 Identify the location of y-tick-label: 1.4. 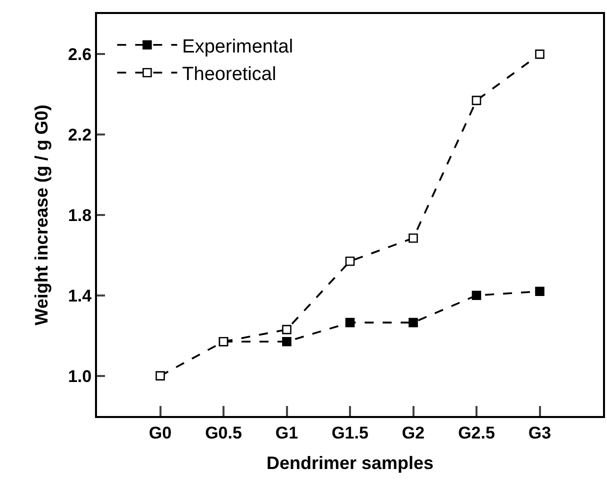
(80, 296).